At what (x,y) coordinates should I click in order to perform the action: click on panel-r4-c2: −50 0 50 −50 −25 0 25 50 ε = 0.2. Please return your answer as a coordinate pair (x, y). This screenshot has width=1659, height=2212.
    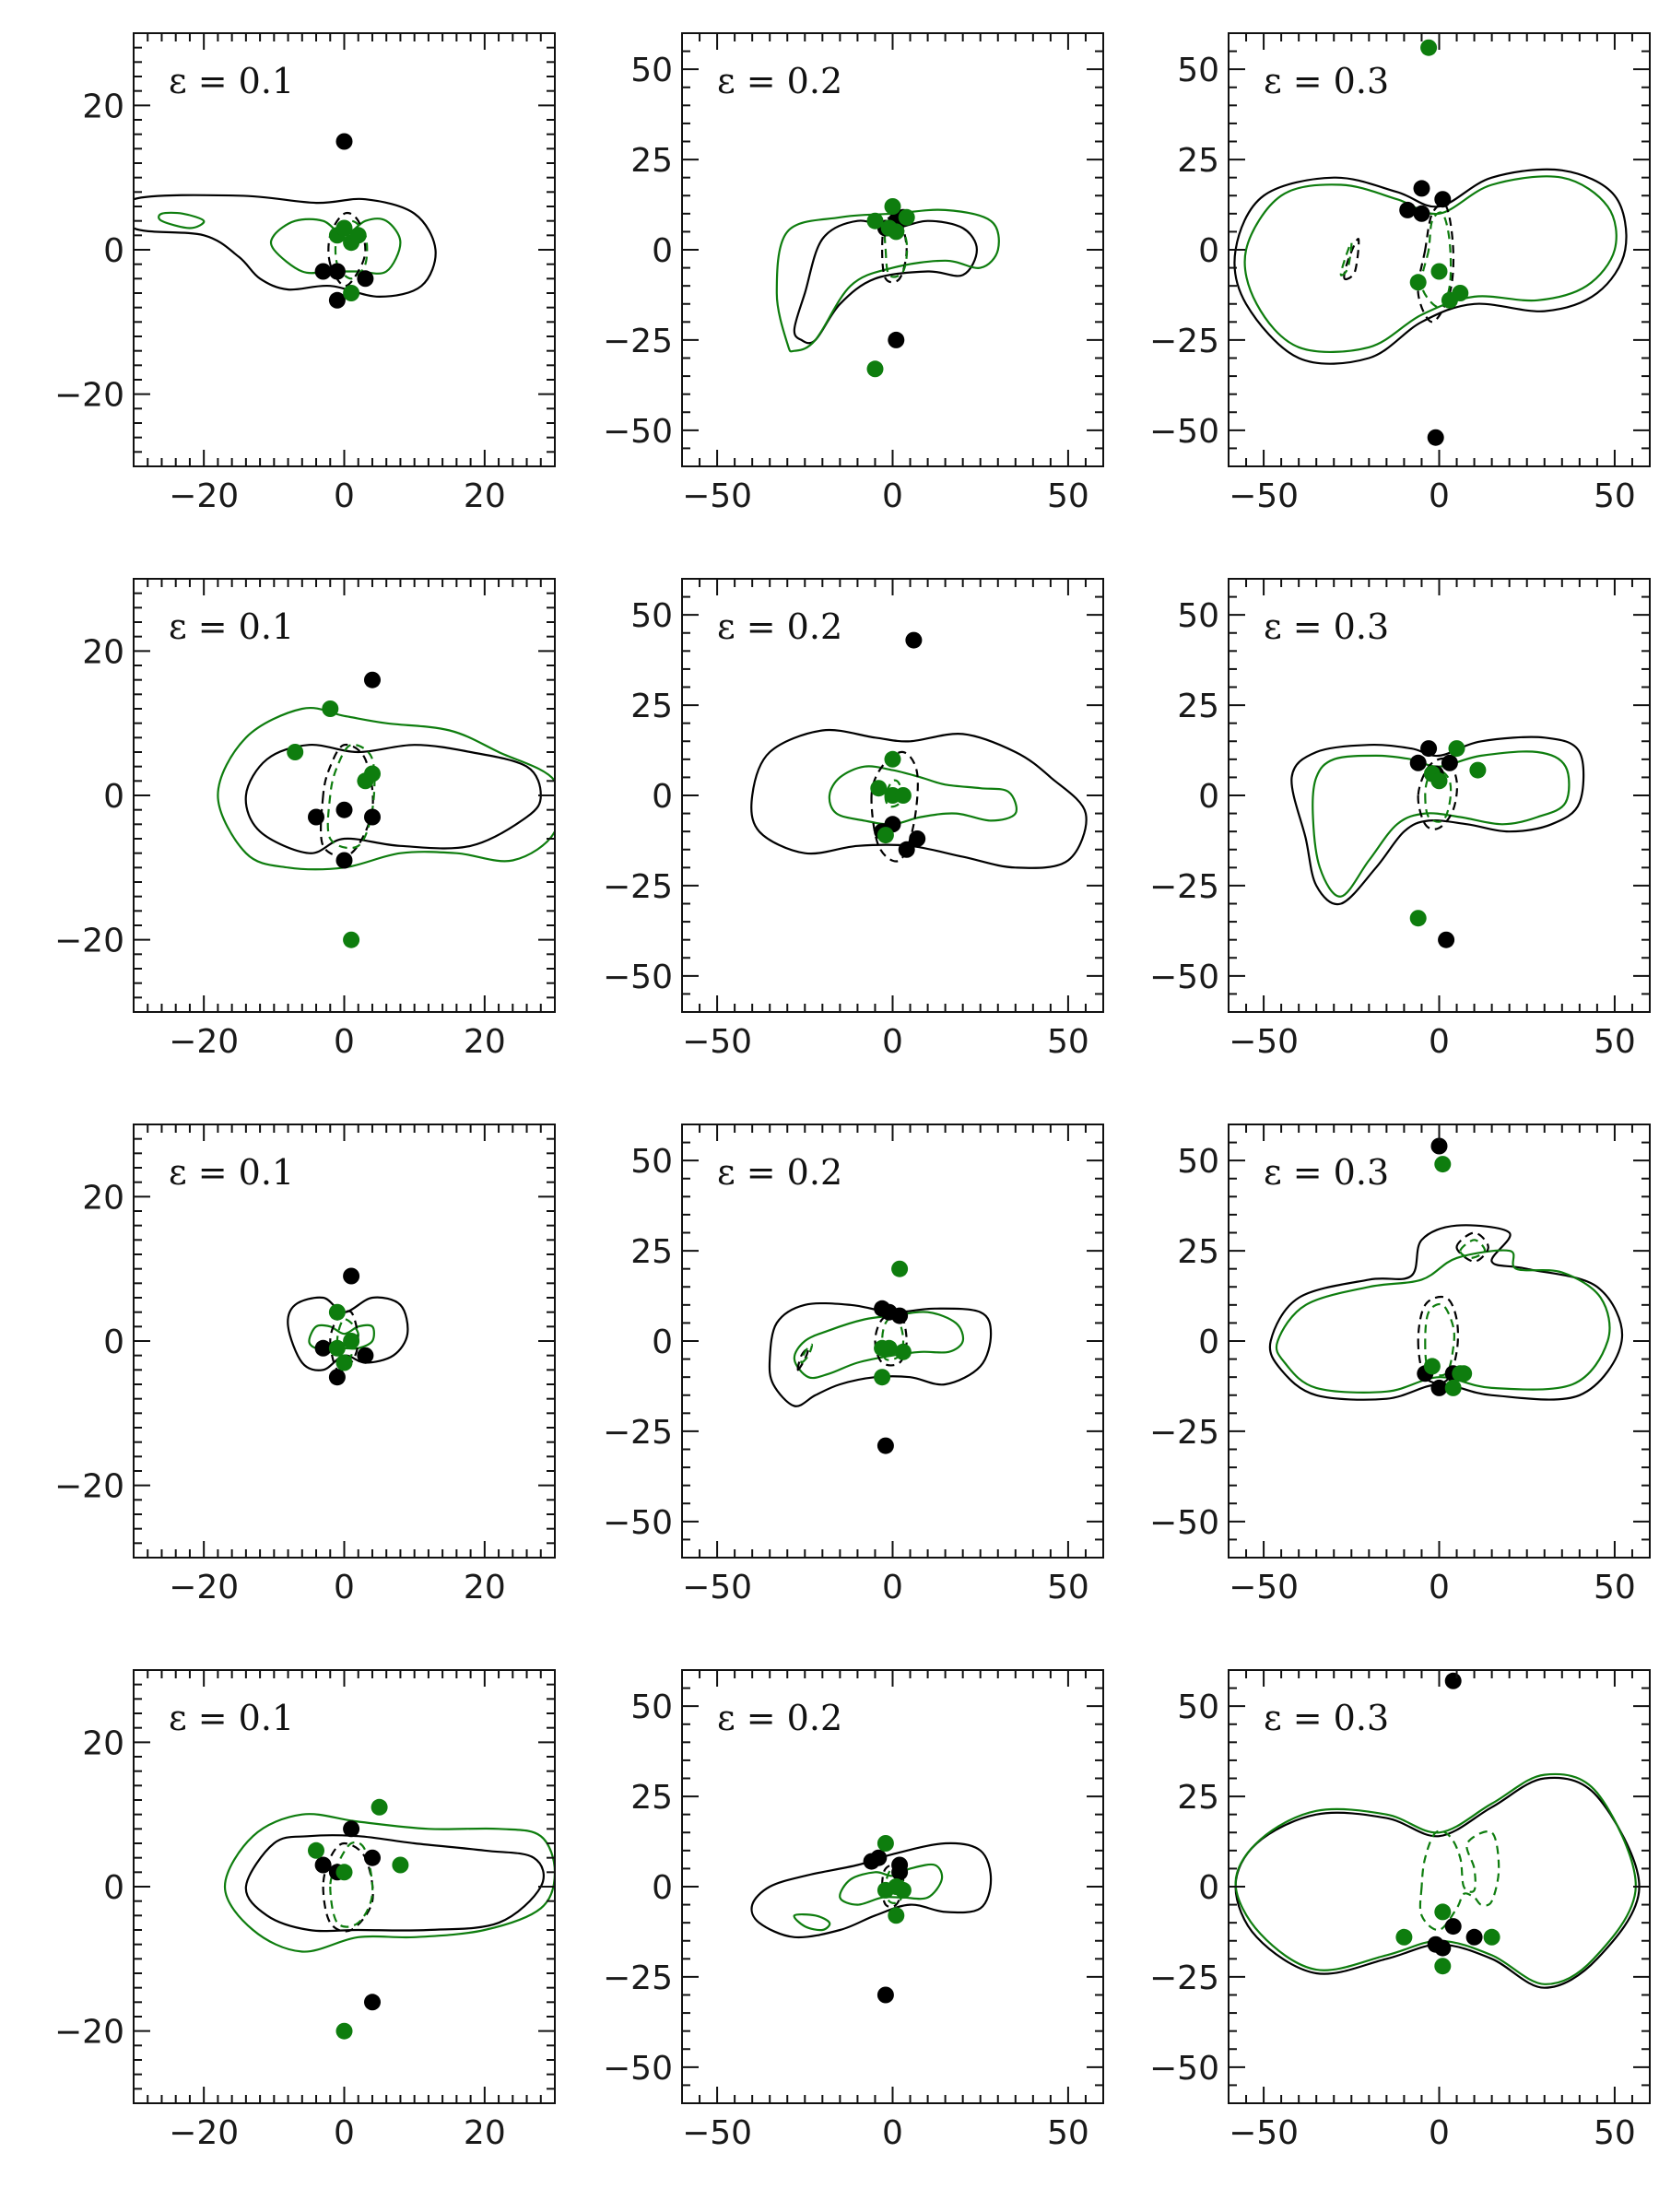
    Looking at the image, I should click on (853, 1910).